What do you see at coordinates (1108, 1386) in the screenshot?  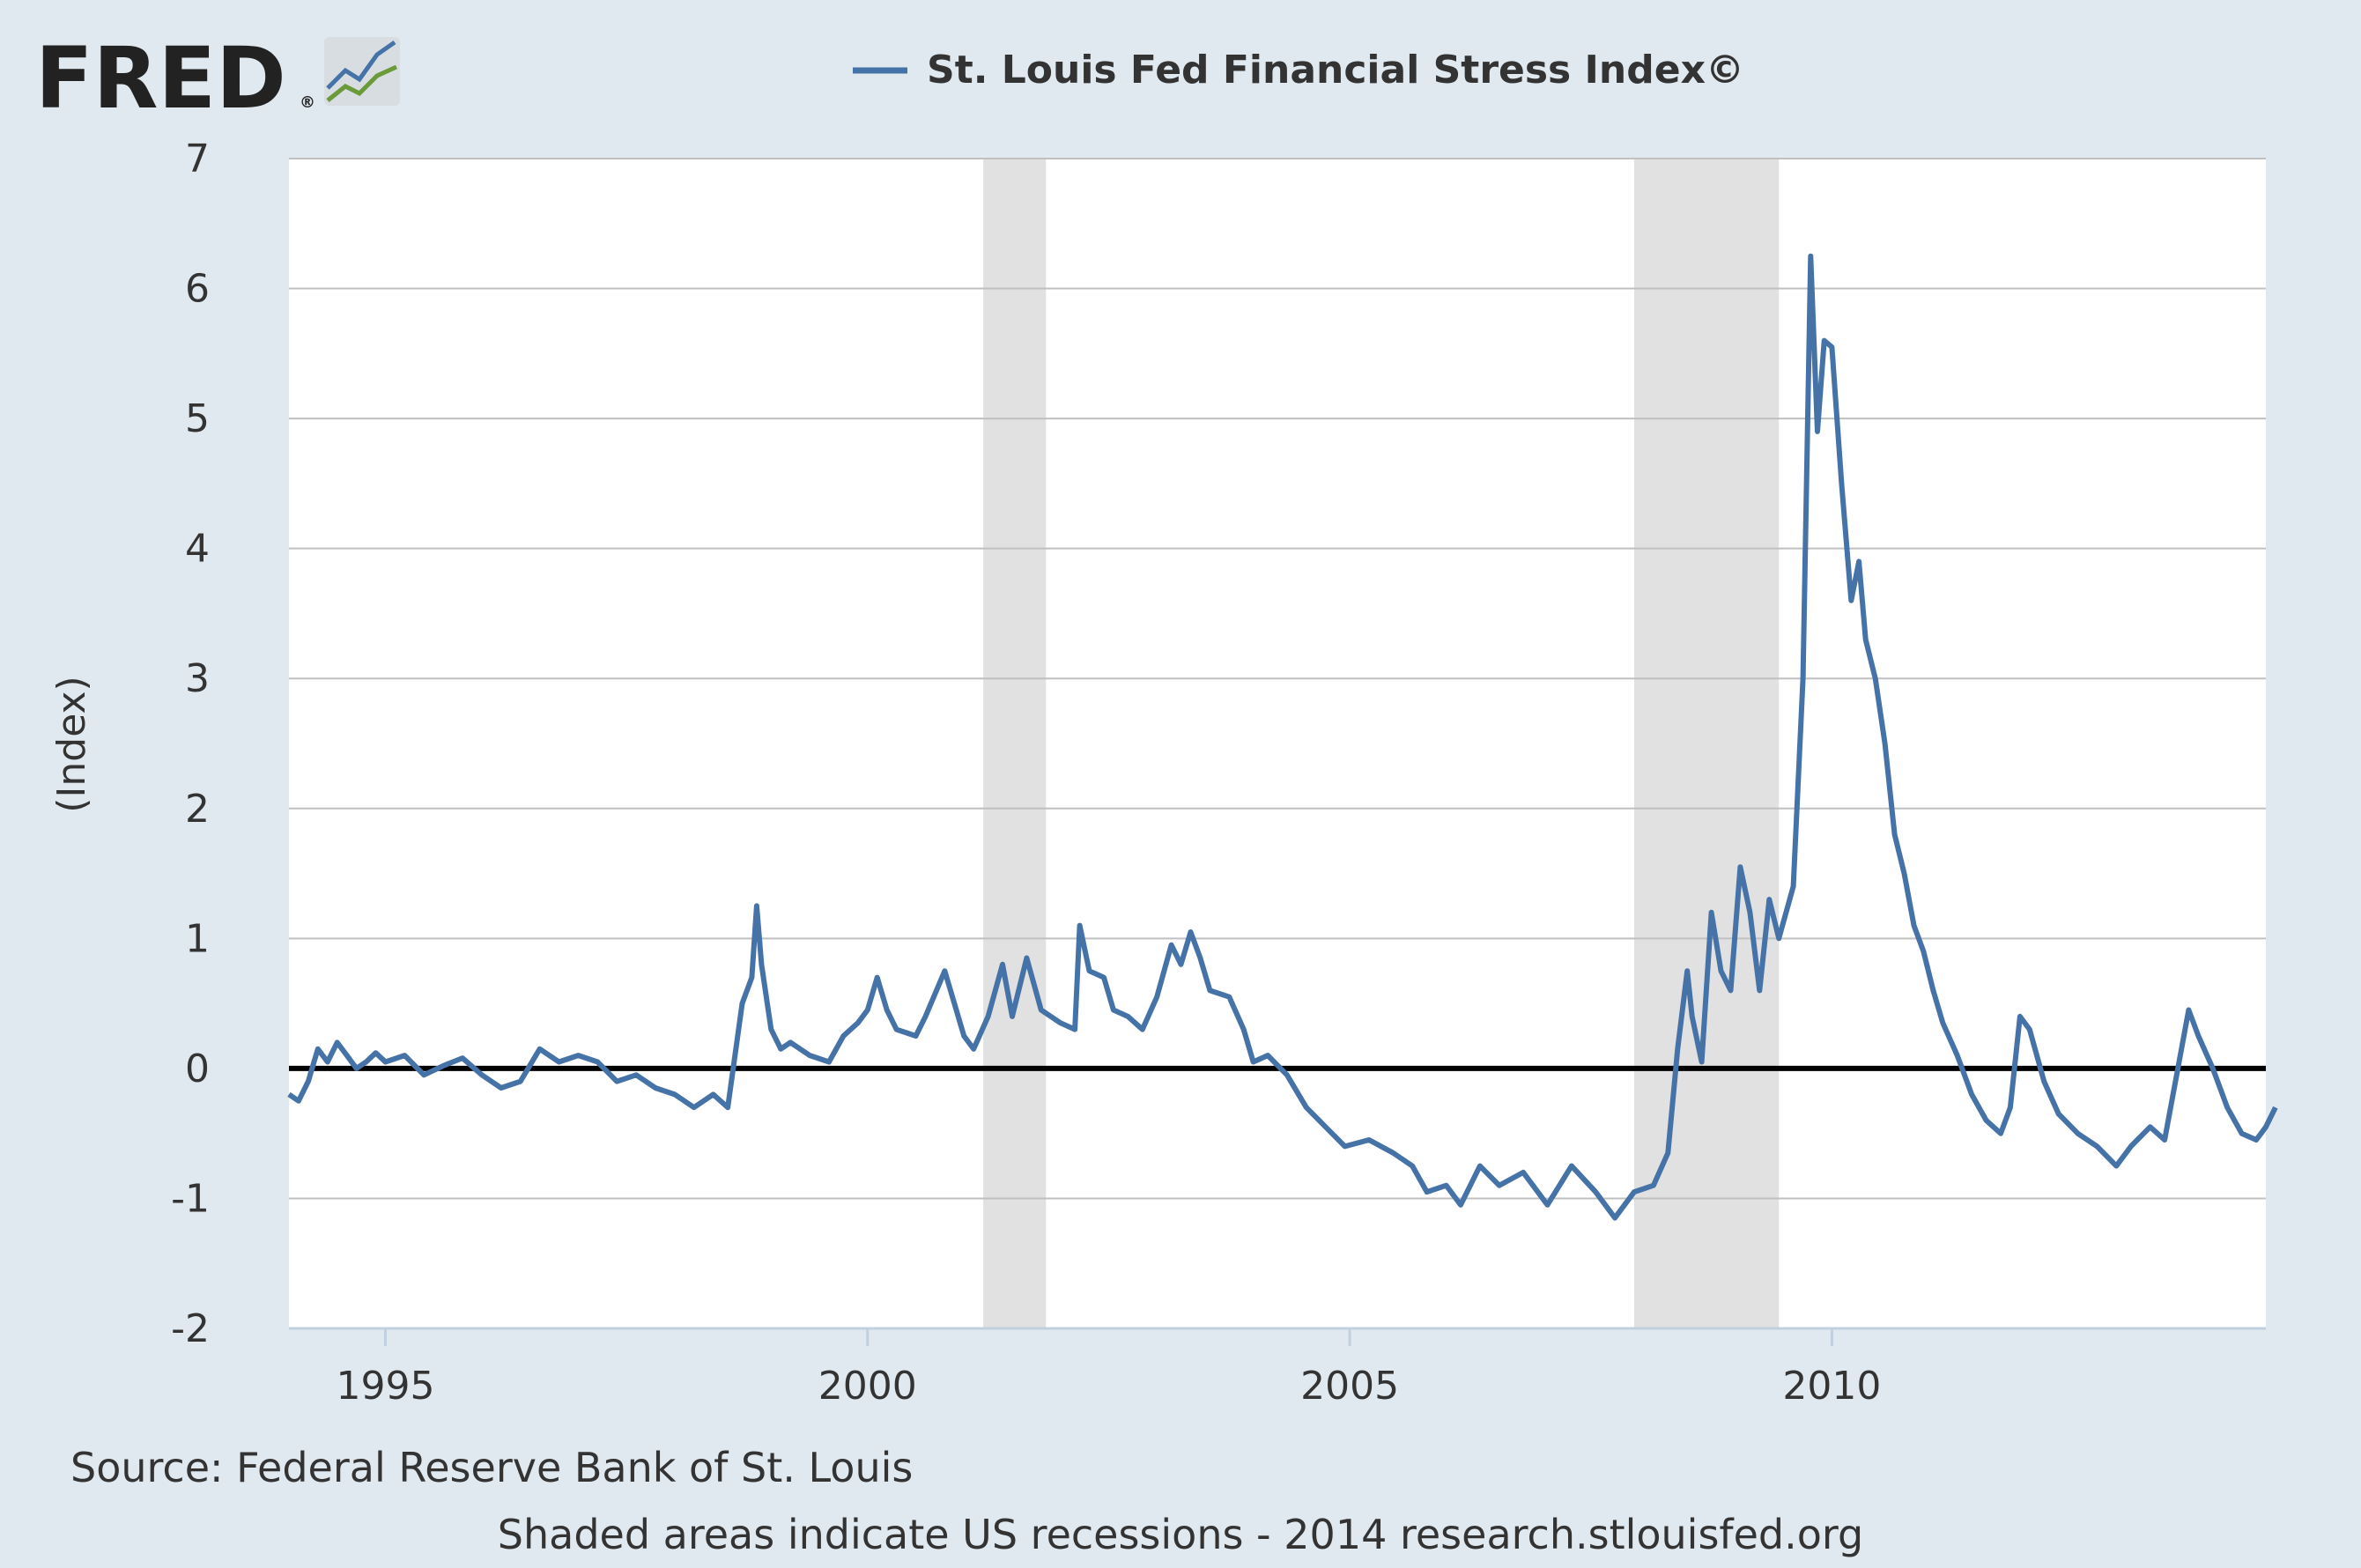 I see `x-tick-labels: 1995 2000 2005 2010` at bounding box center [1108, 1386].